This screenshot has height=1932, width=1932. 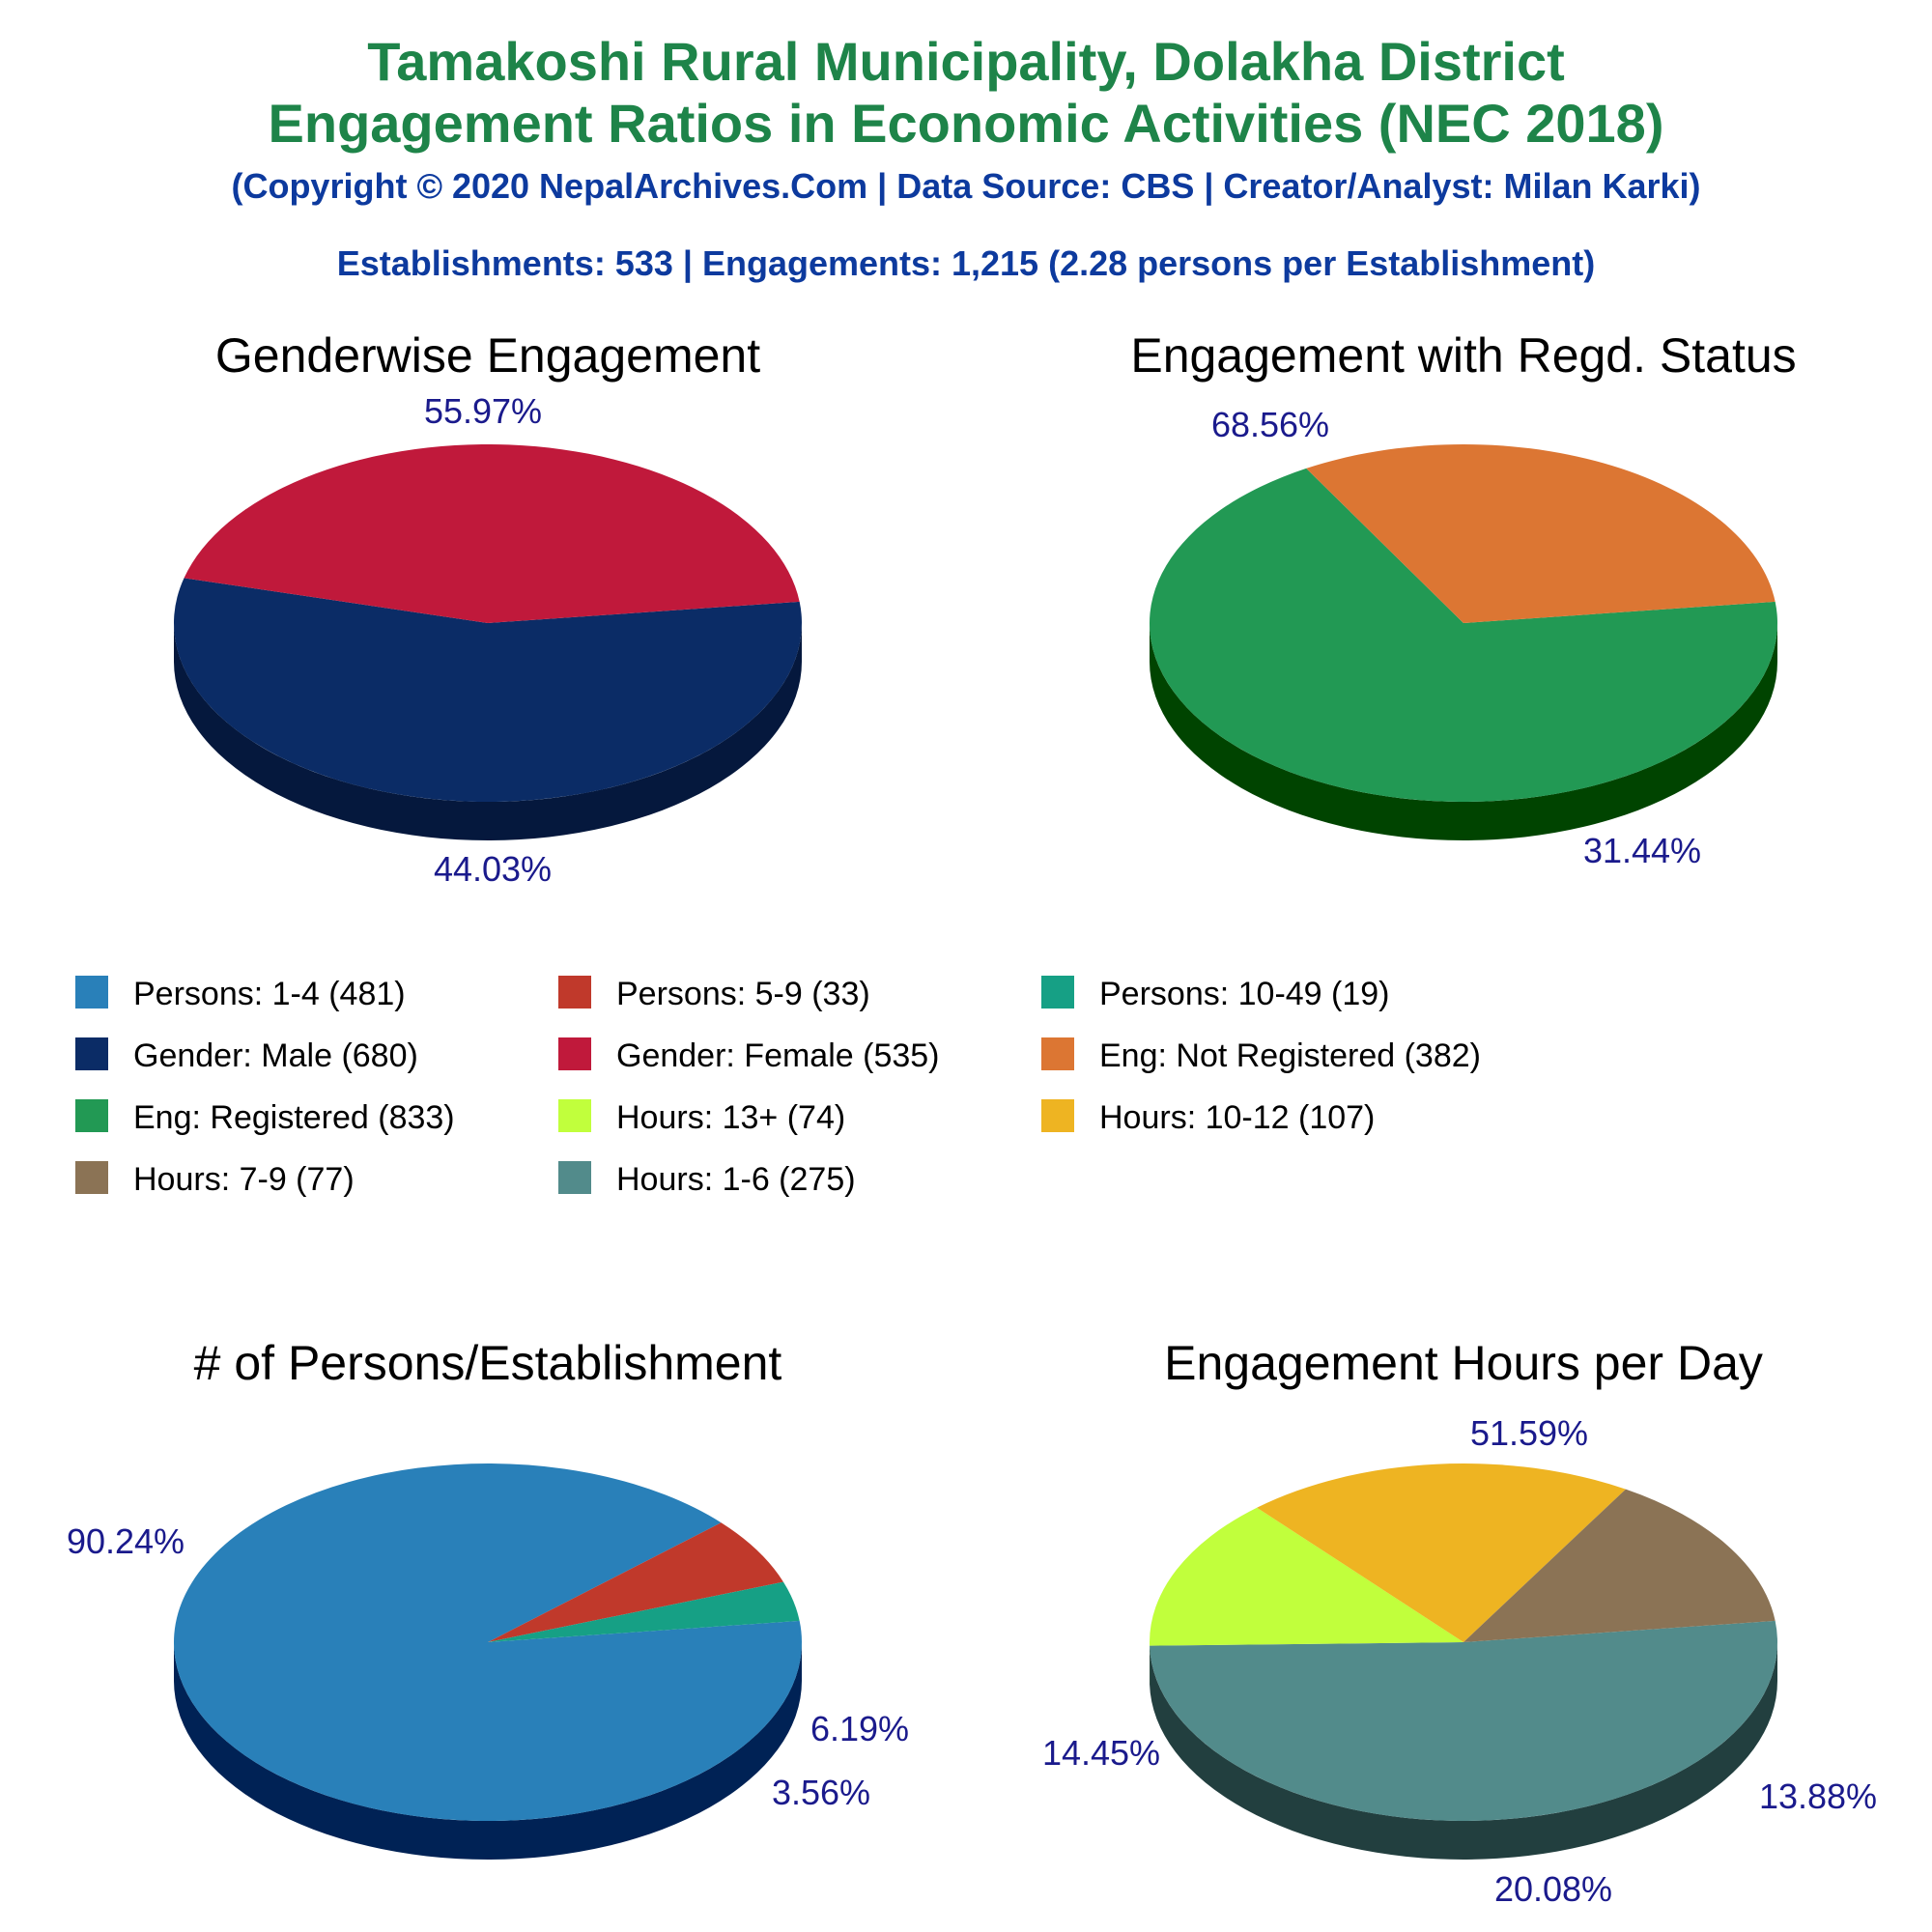 I want to click on legend-label: Persons: 1-4 (481), so click(x=269, y=994).